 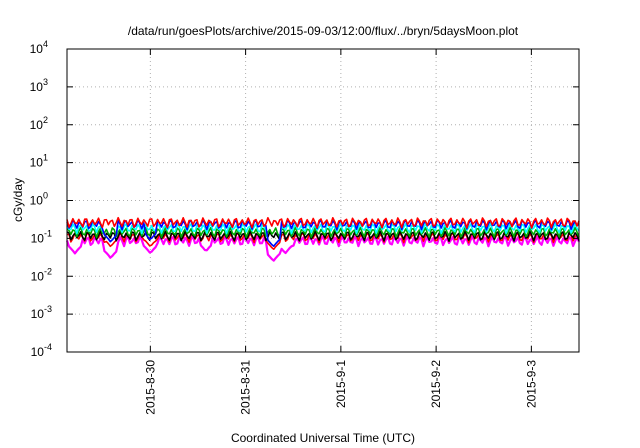 I want to click on y-tick-label: 10⁻⁴, so click(x=41, y=350).